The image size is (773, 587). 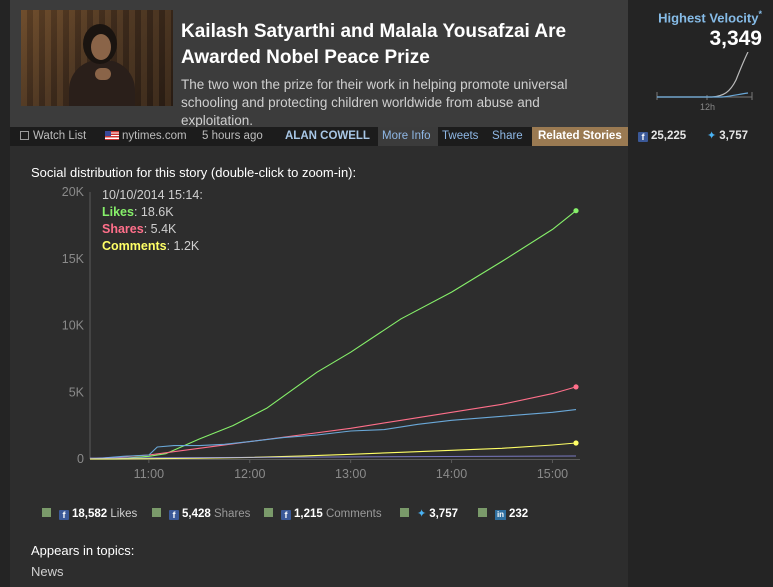 What do you see at coordinates (707, 107) in the screenshot?
I see `spark-axis-label: 12h` at bounding box center [707, 107].